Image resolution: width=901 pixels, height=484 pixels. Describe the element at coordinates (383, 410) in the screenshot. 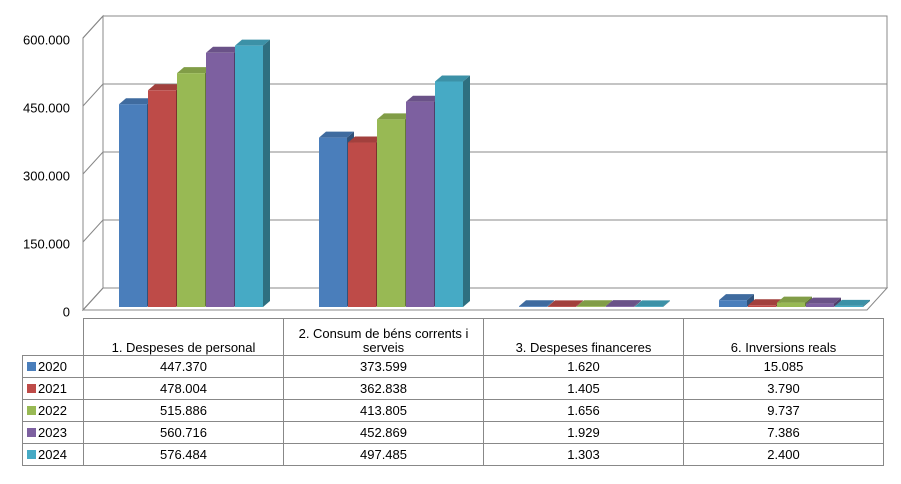

I see `value-cell: 413.805` at that location.